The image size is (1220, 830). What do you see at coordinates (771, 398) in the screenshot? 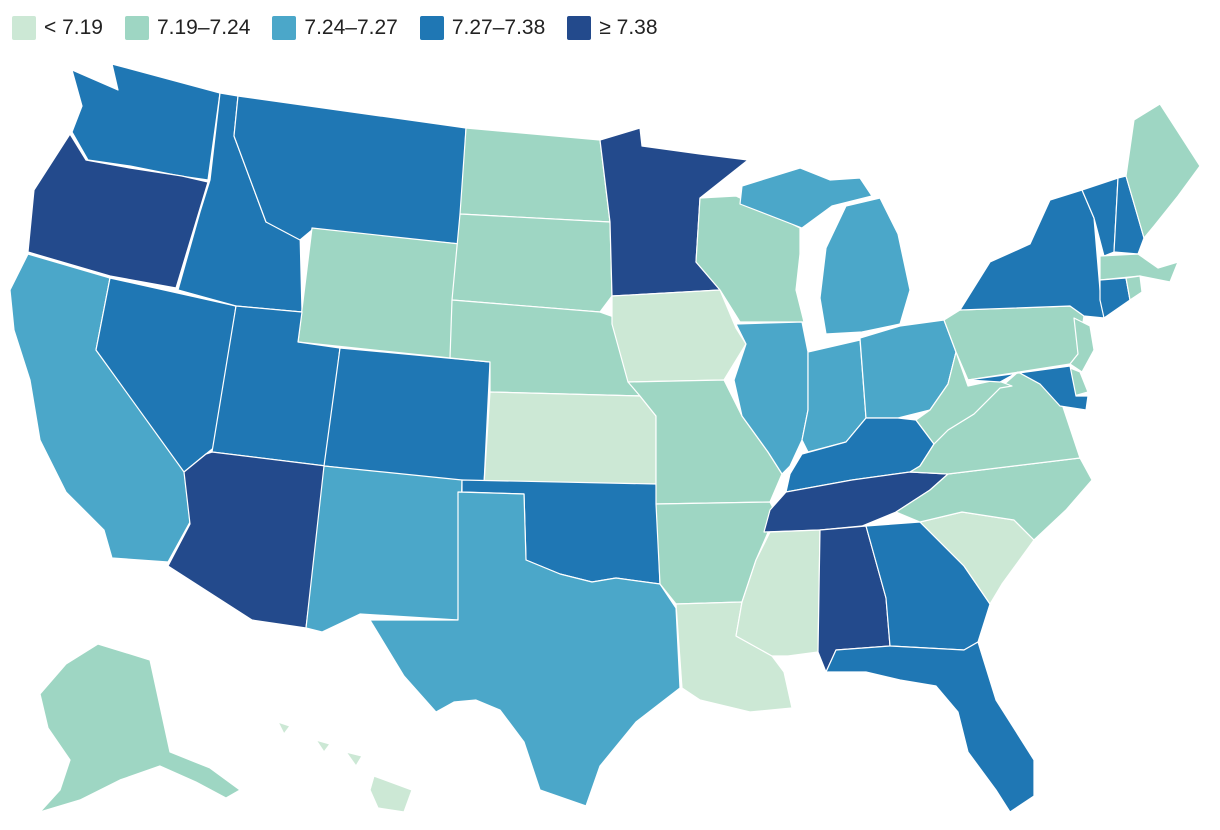
I see `state-il` at bounding box center [771, 398].